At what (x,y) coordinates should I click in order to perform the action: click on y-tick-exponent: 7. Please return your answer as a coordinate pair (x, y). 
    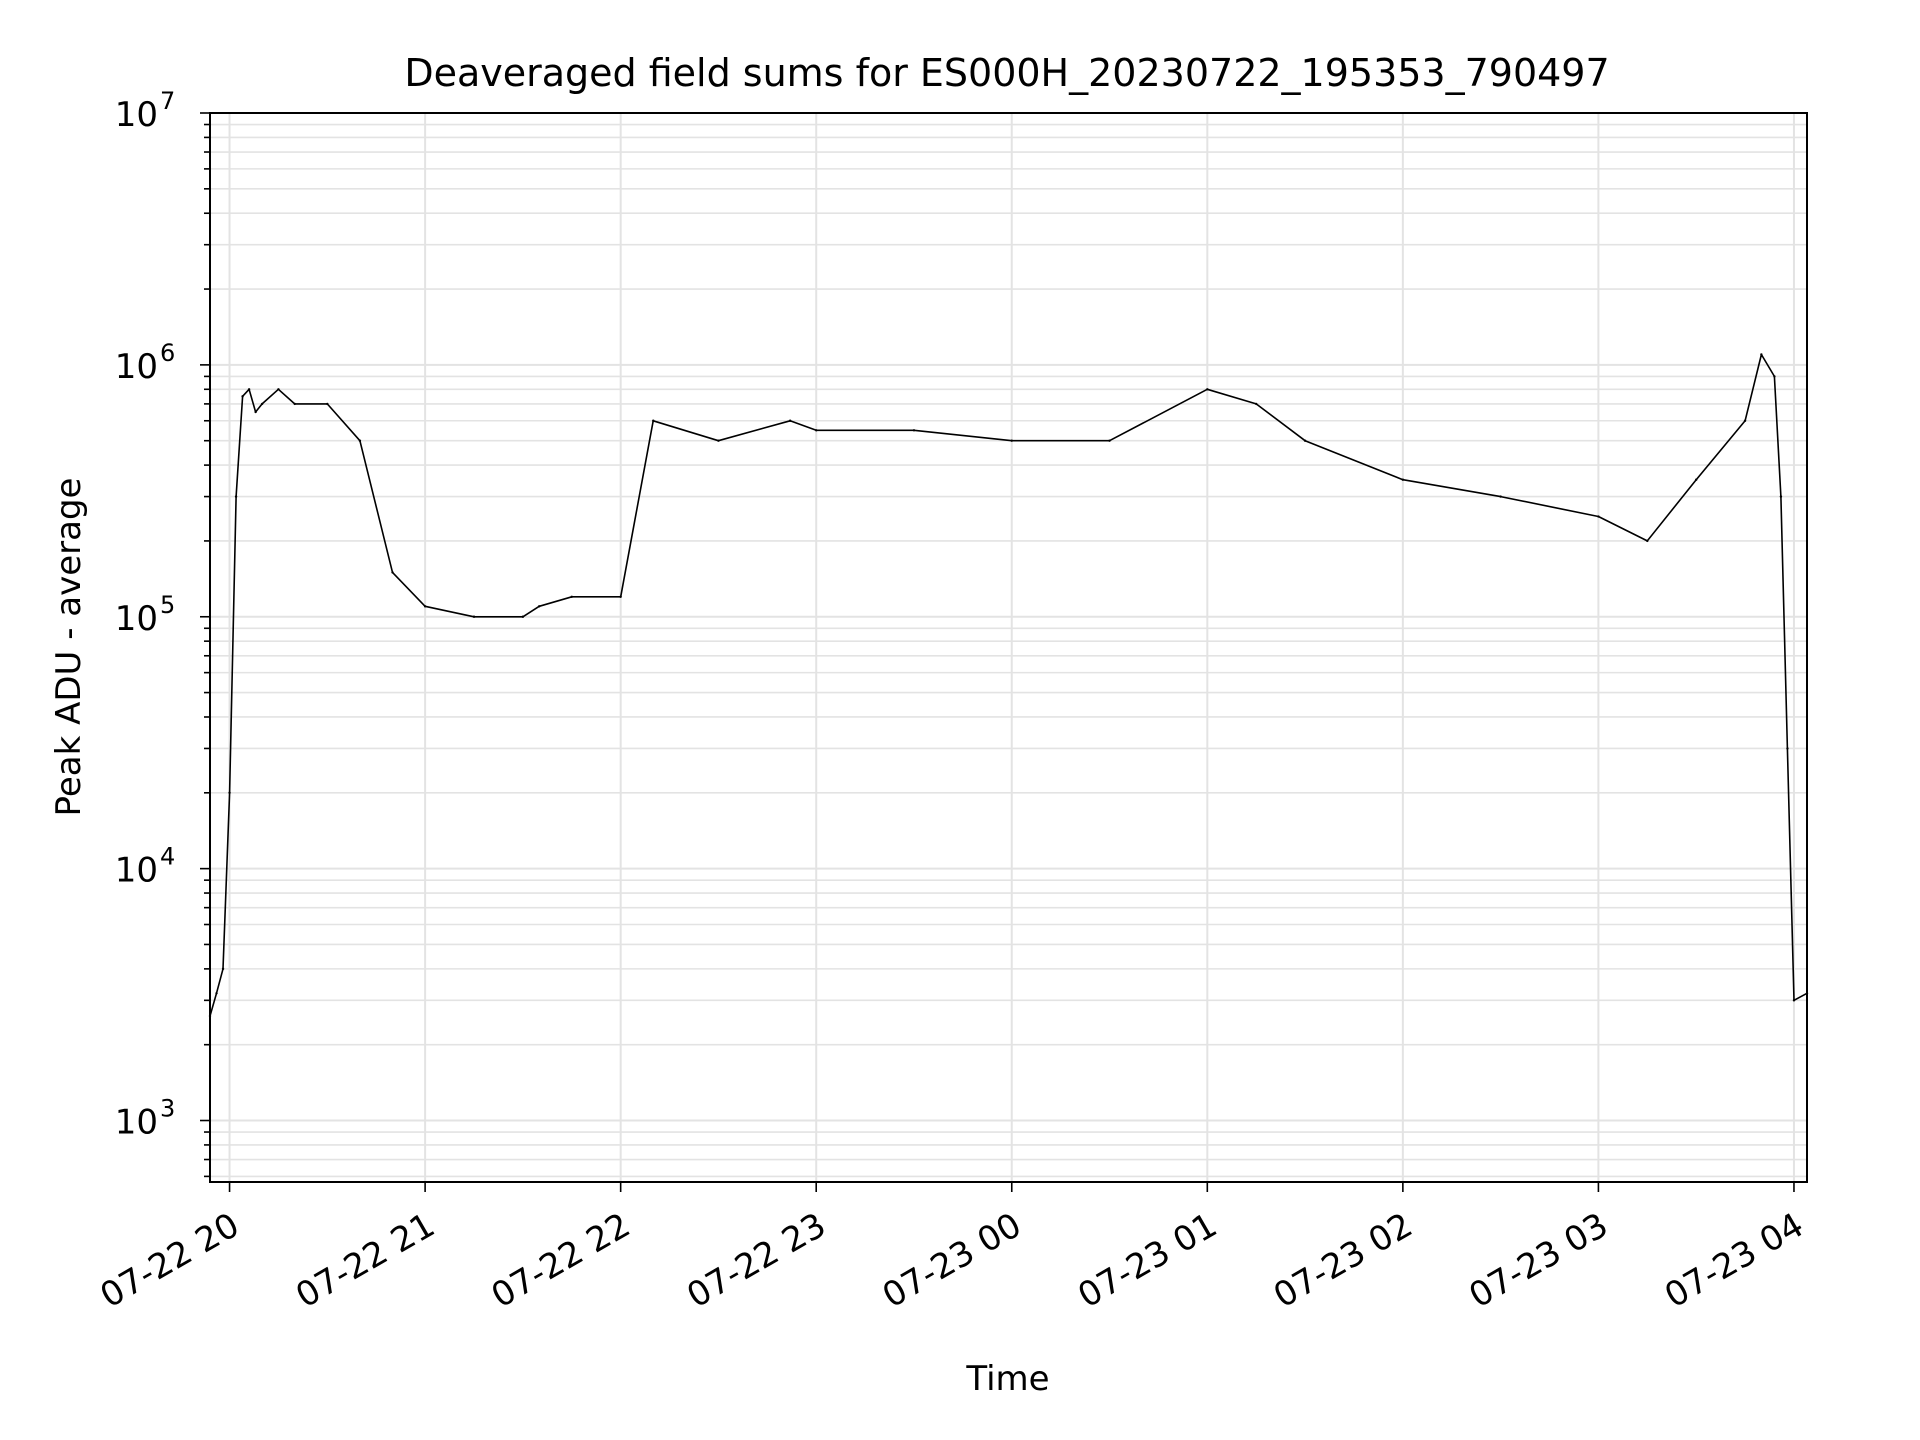
    Looking at the image, I should click on (167, 101).